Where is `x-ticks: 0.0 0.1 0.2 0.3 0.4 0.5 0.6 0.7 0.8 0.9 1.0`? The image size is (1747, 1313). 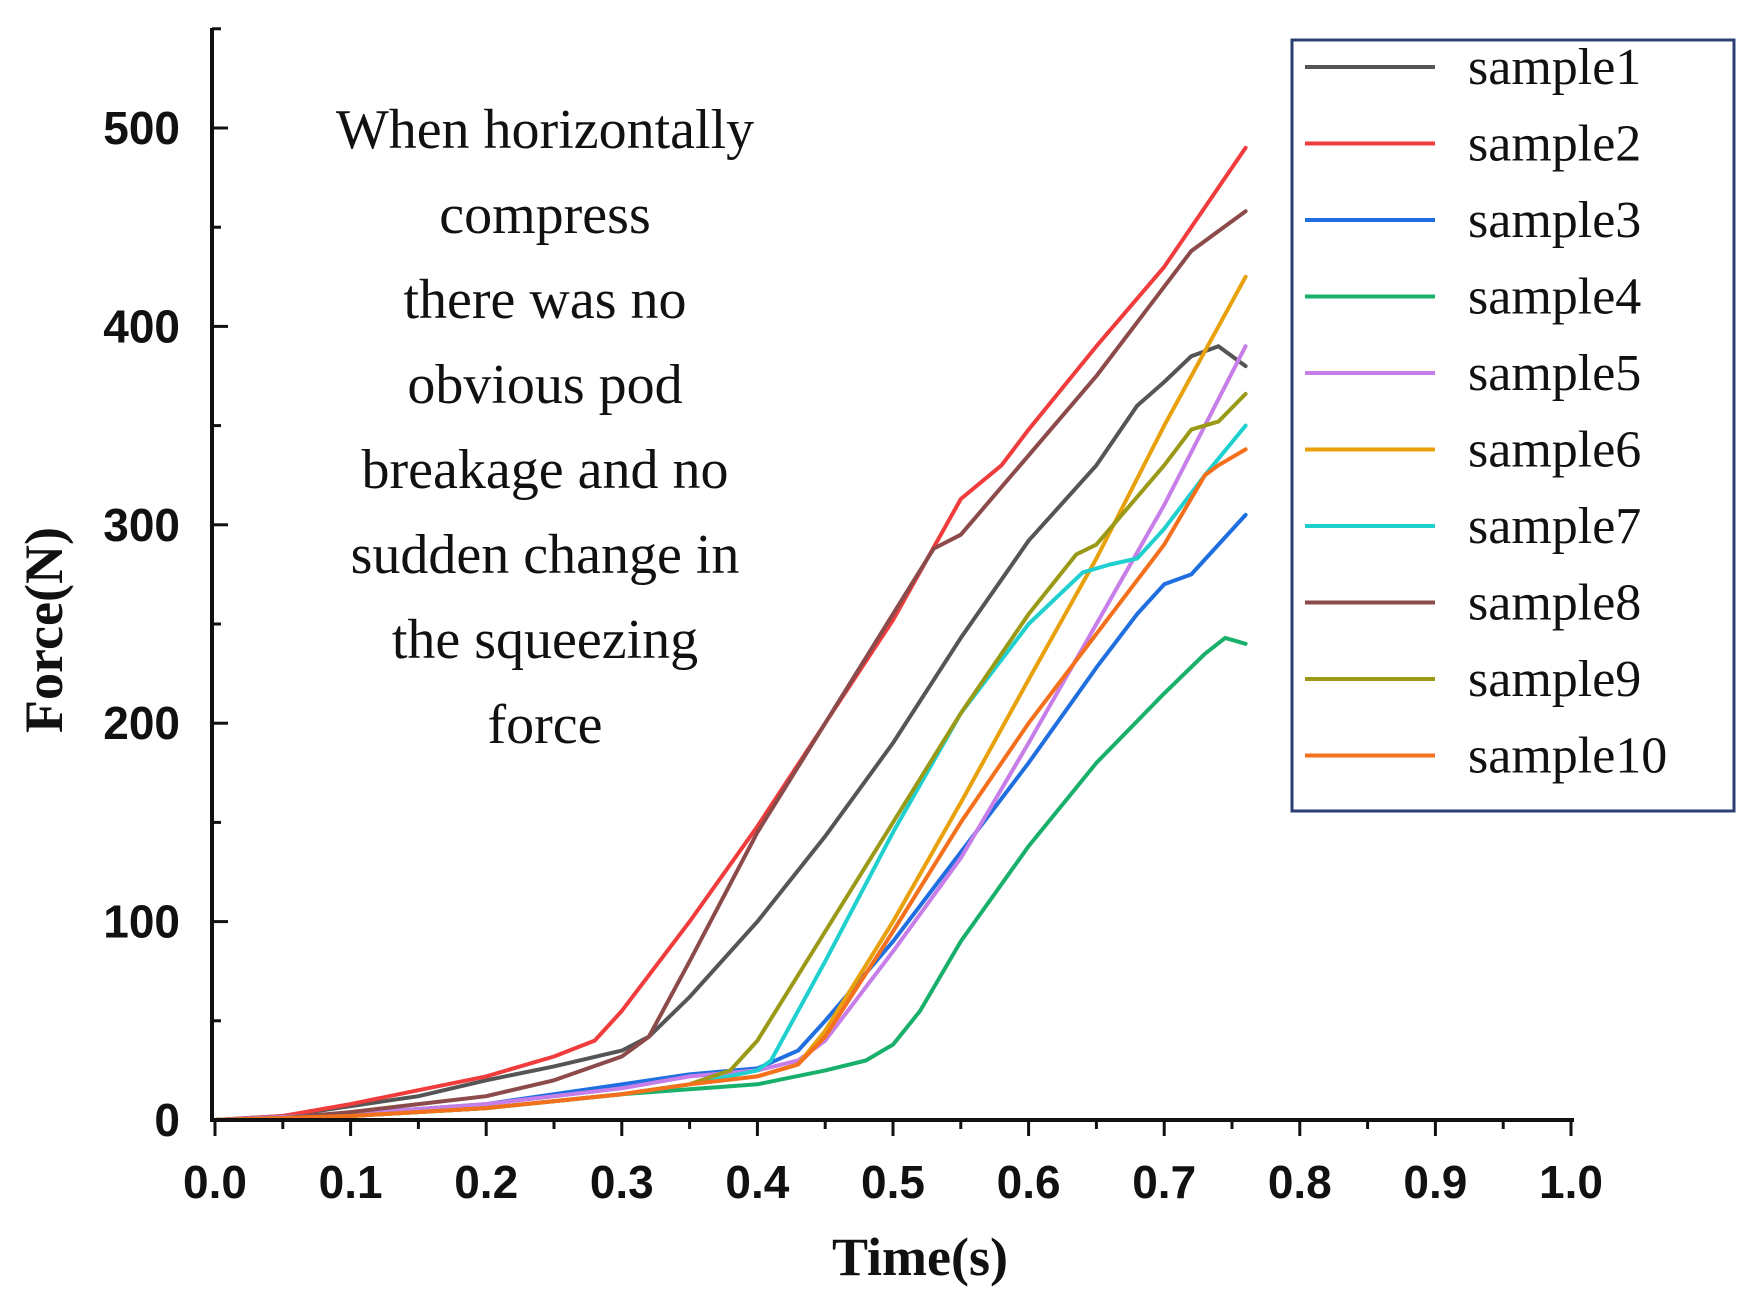 x-ticks: 0.0 0.1 0.2 0.3 0.4 0.5 0.6 0.7 0.8 0.9 1.0 is located at coordinates (893, 1164).